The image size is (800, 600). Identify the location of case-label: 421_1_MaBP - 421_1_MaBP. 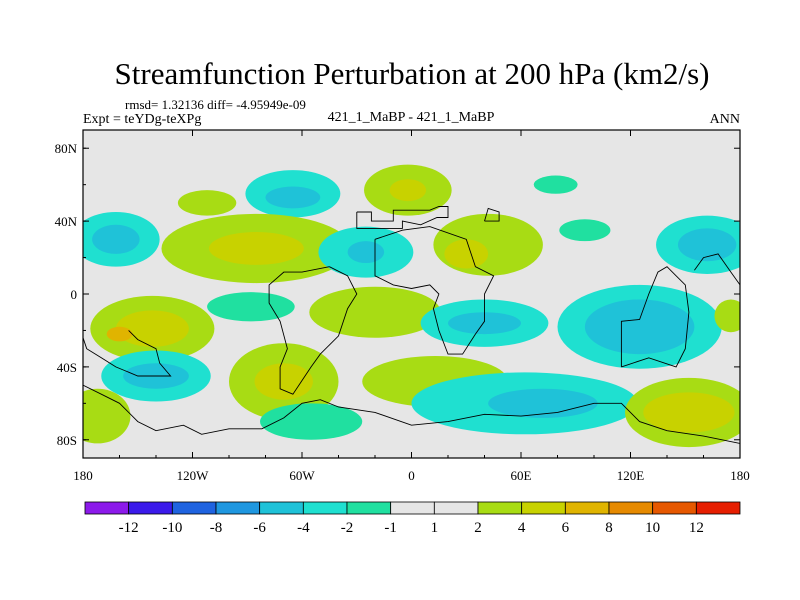
(411, 117).